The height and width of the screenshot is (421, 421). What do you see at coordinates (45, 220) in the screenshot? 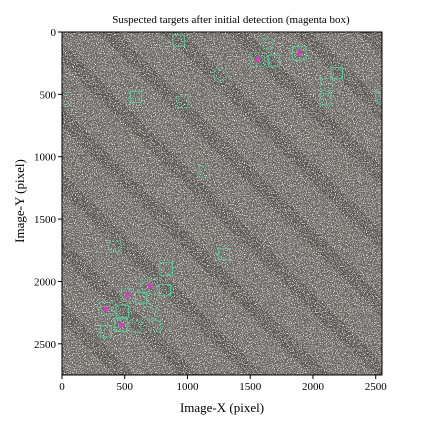
I see `y-tick-label: 1500` at bounding box center [45, 220].